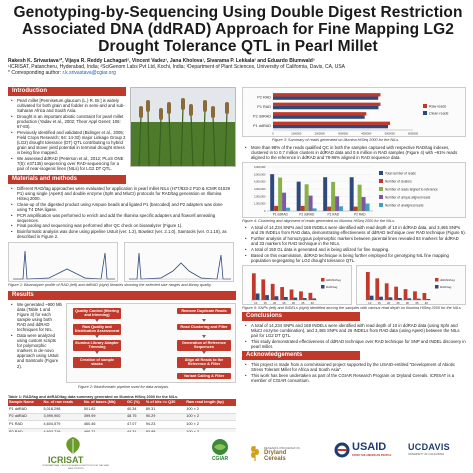  What do you see at coordinates (372, 455) in the screenshot?
I see `usaid-tagline: FROM THE AMERICAN PEOPLE` at bounding box center [372, 455].